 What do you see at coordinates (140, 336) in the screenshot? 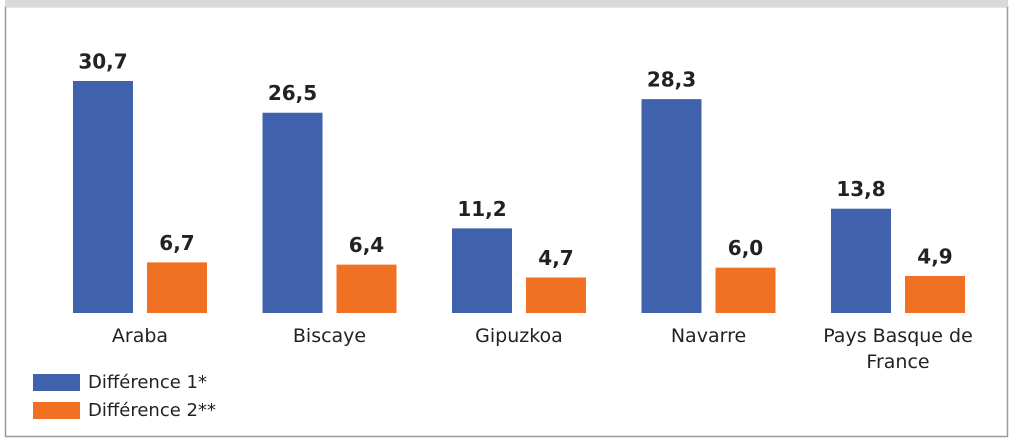
I see `x-tick-label: Araba` at bounding box center [140, 336].